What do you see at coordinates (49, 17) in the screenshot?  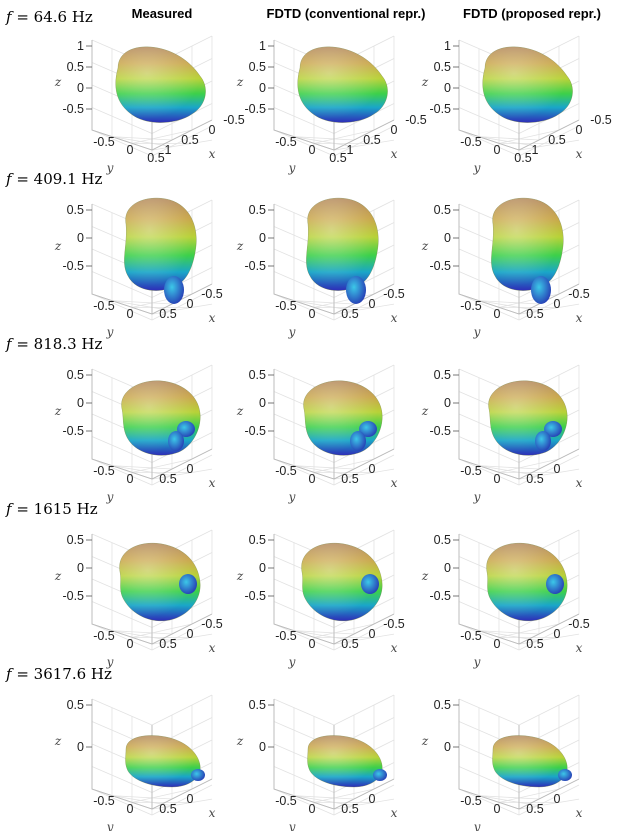 I see `row-label: f = 64.6 Hz` at bounding box center [49, 17].